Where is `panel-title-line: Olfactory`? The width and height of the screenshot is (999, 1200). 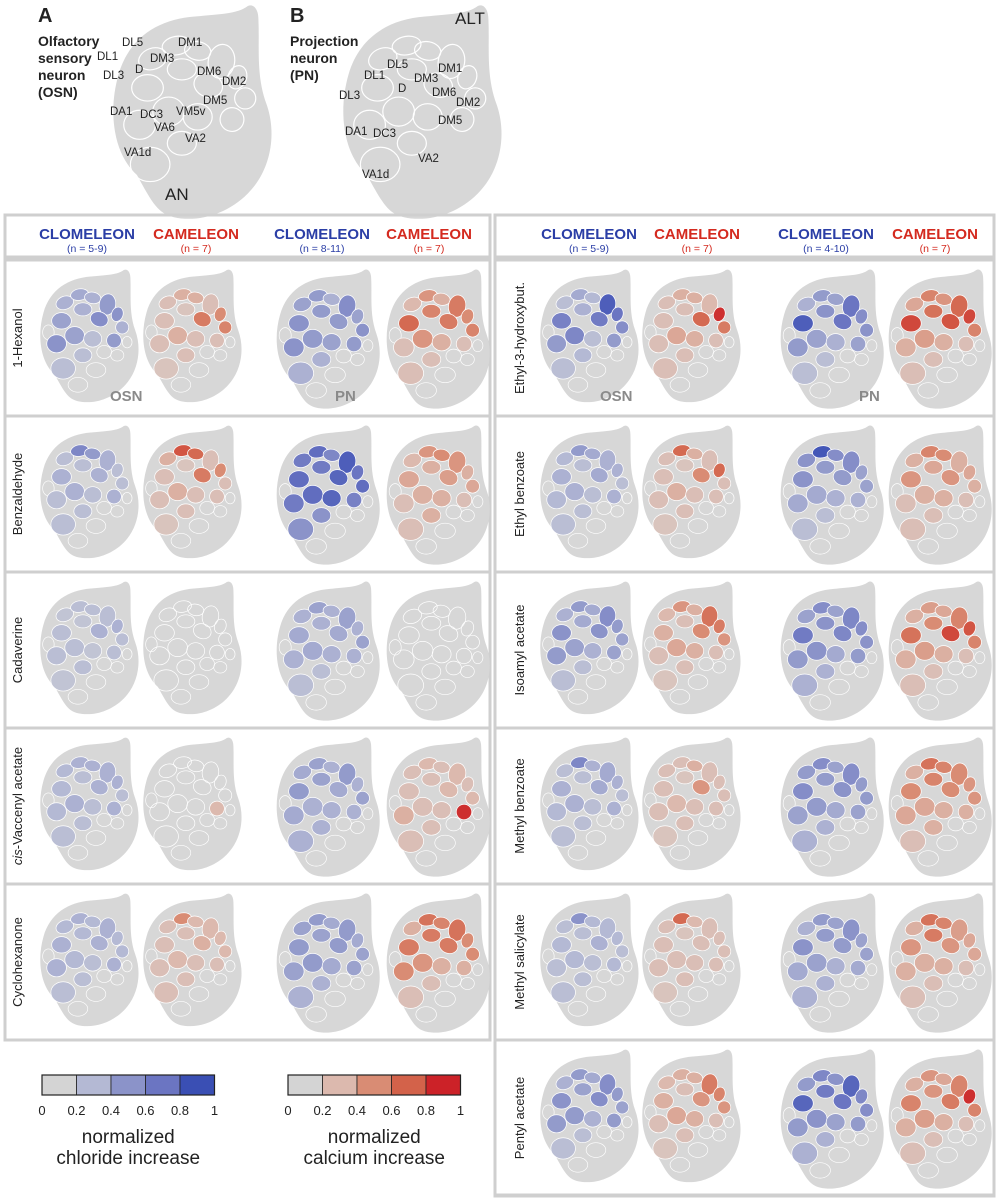 panel-title-line: Olfactory is located at coordinates (69, 41).